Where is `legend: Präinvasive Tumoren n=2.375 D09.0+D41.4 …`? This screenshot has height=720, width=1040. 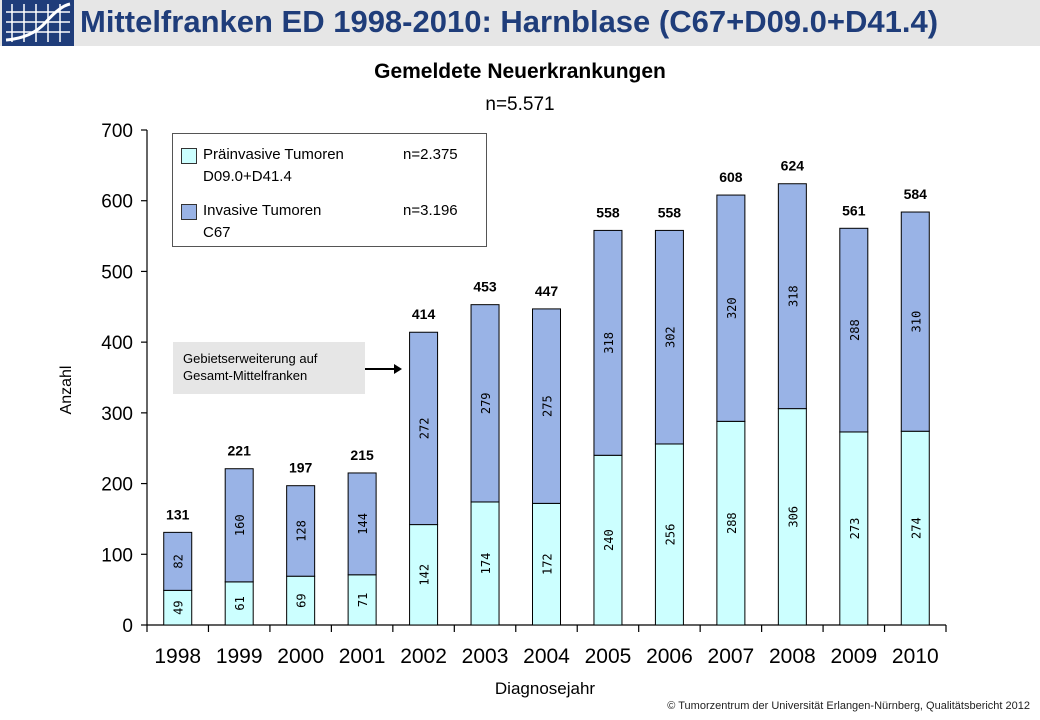
legend: Präinvasive Tumoren n=2.375 D09.0+D41.4 … is located at coordinates (329, 190).